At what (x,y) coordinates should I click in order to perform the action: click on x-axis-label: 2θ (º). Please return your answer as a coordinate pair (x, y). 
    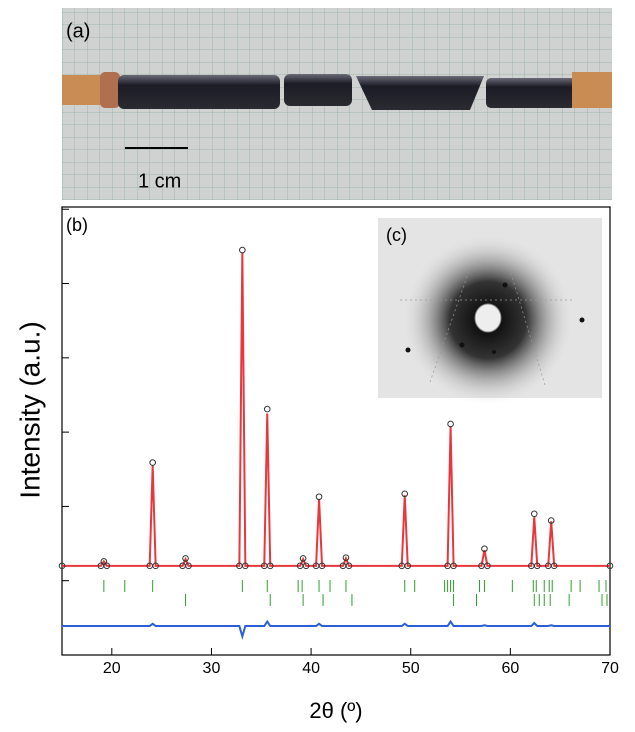
    Looking at the image, I should click on (335, 710).